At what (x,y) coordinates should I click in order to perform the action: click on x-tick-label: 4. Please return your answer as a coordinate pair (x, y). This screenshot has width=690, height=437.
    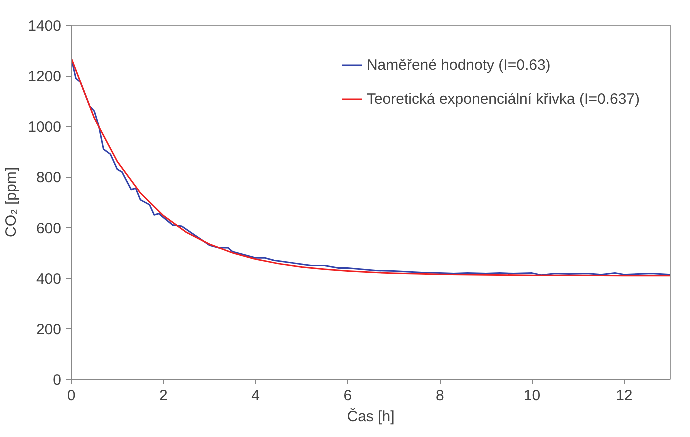
    Looking at the image, I should click on (256, 396).